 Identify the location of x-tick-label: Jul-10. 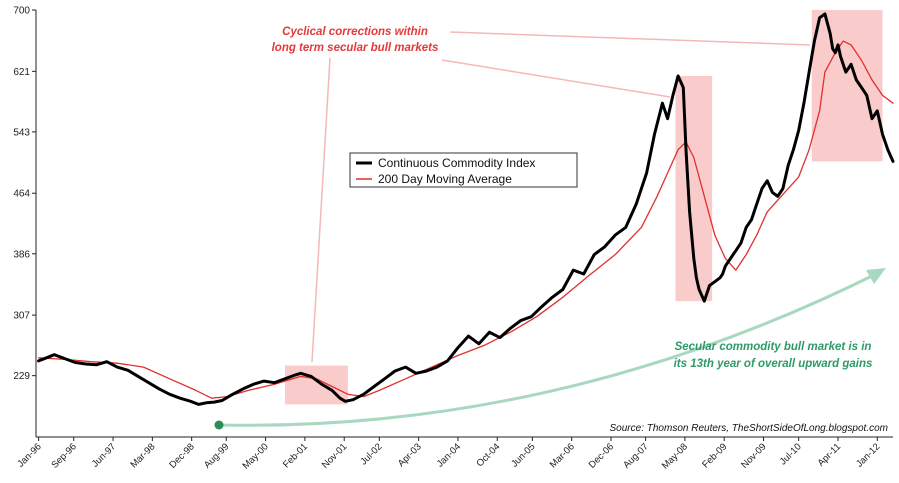
(791, 454).